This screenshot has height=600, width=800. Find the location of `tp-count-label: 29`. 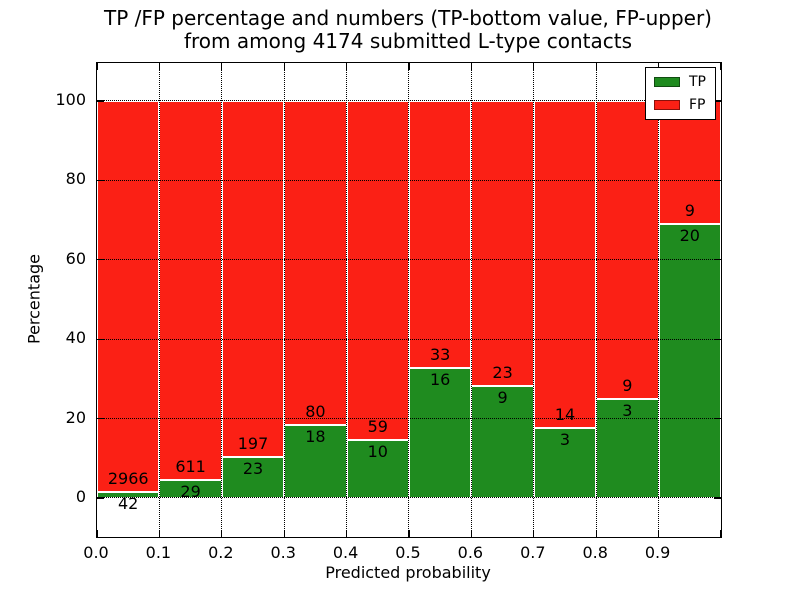

tp-count-label: 29 is located at coordinates (190, 492).